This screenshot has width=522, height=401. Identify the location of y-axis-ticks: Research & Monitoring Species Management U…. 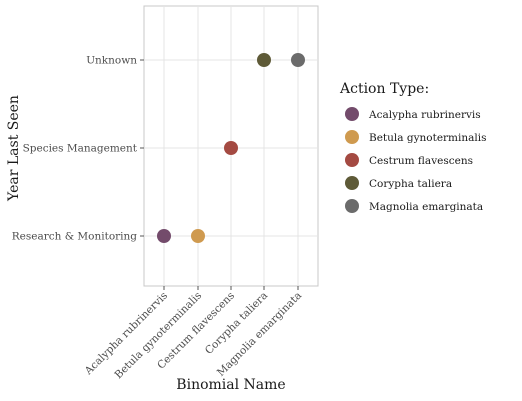
(78, 149).